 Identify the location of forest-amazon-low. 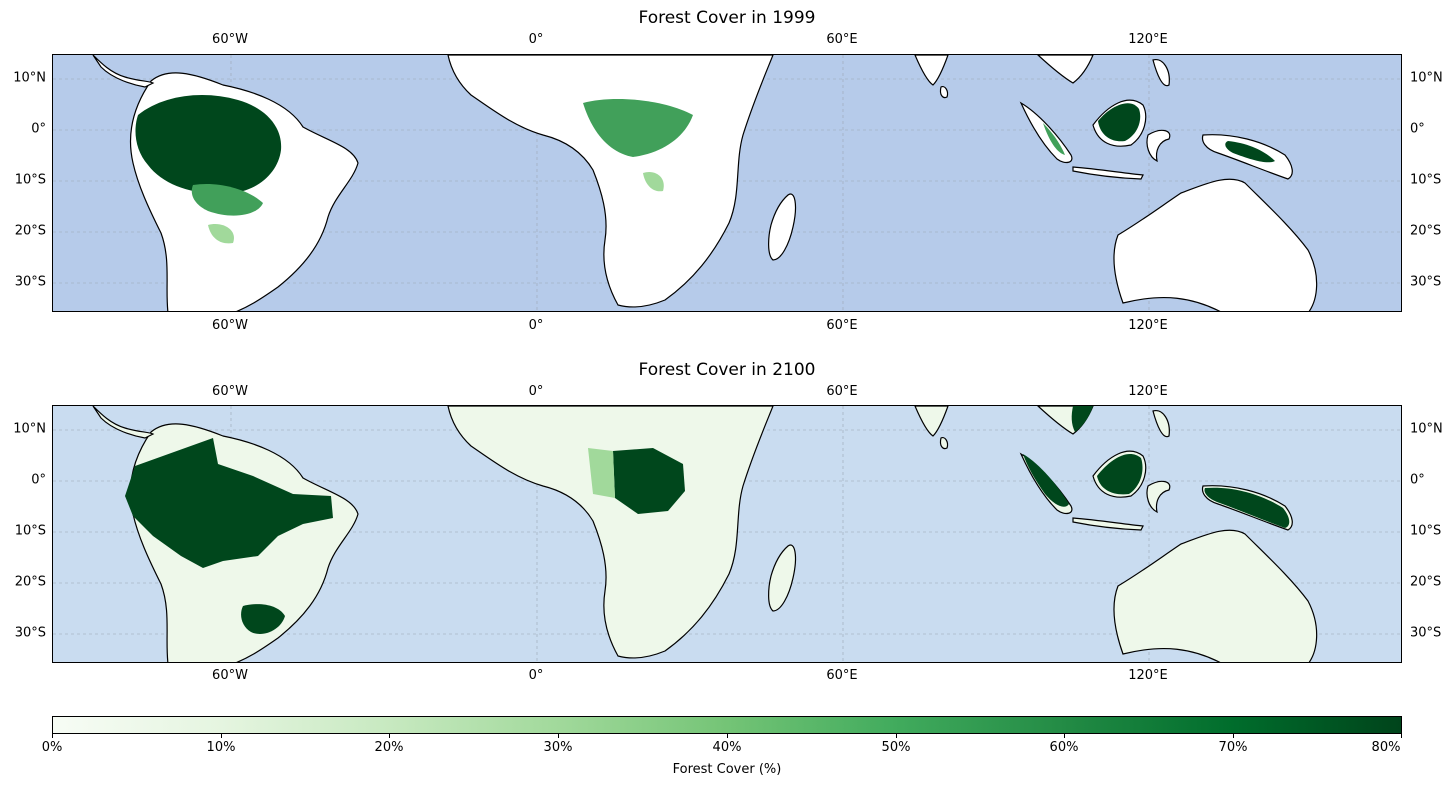
(221, 234).